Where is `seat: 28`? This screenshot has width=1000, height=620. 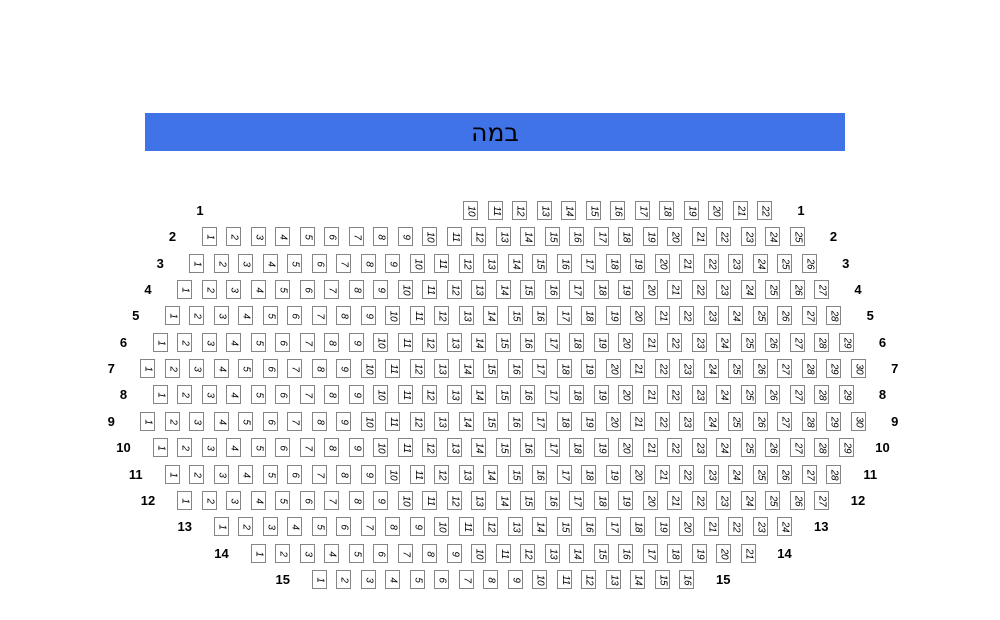 seat: 28 is located at coordinates (809, 421).